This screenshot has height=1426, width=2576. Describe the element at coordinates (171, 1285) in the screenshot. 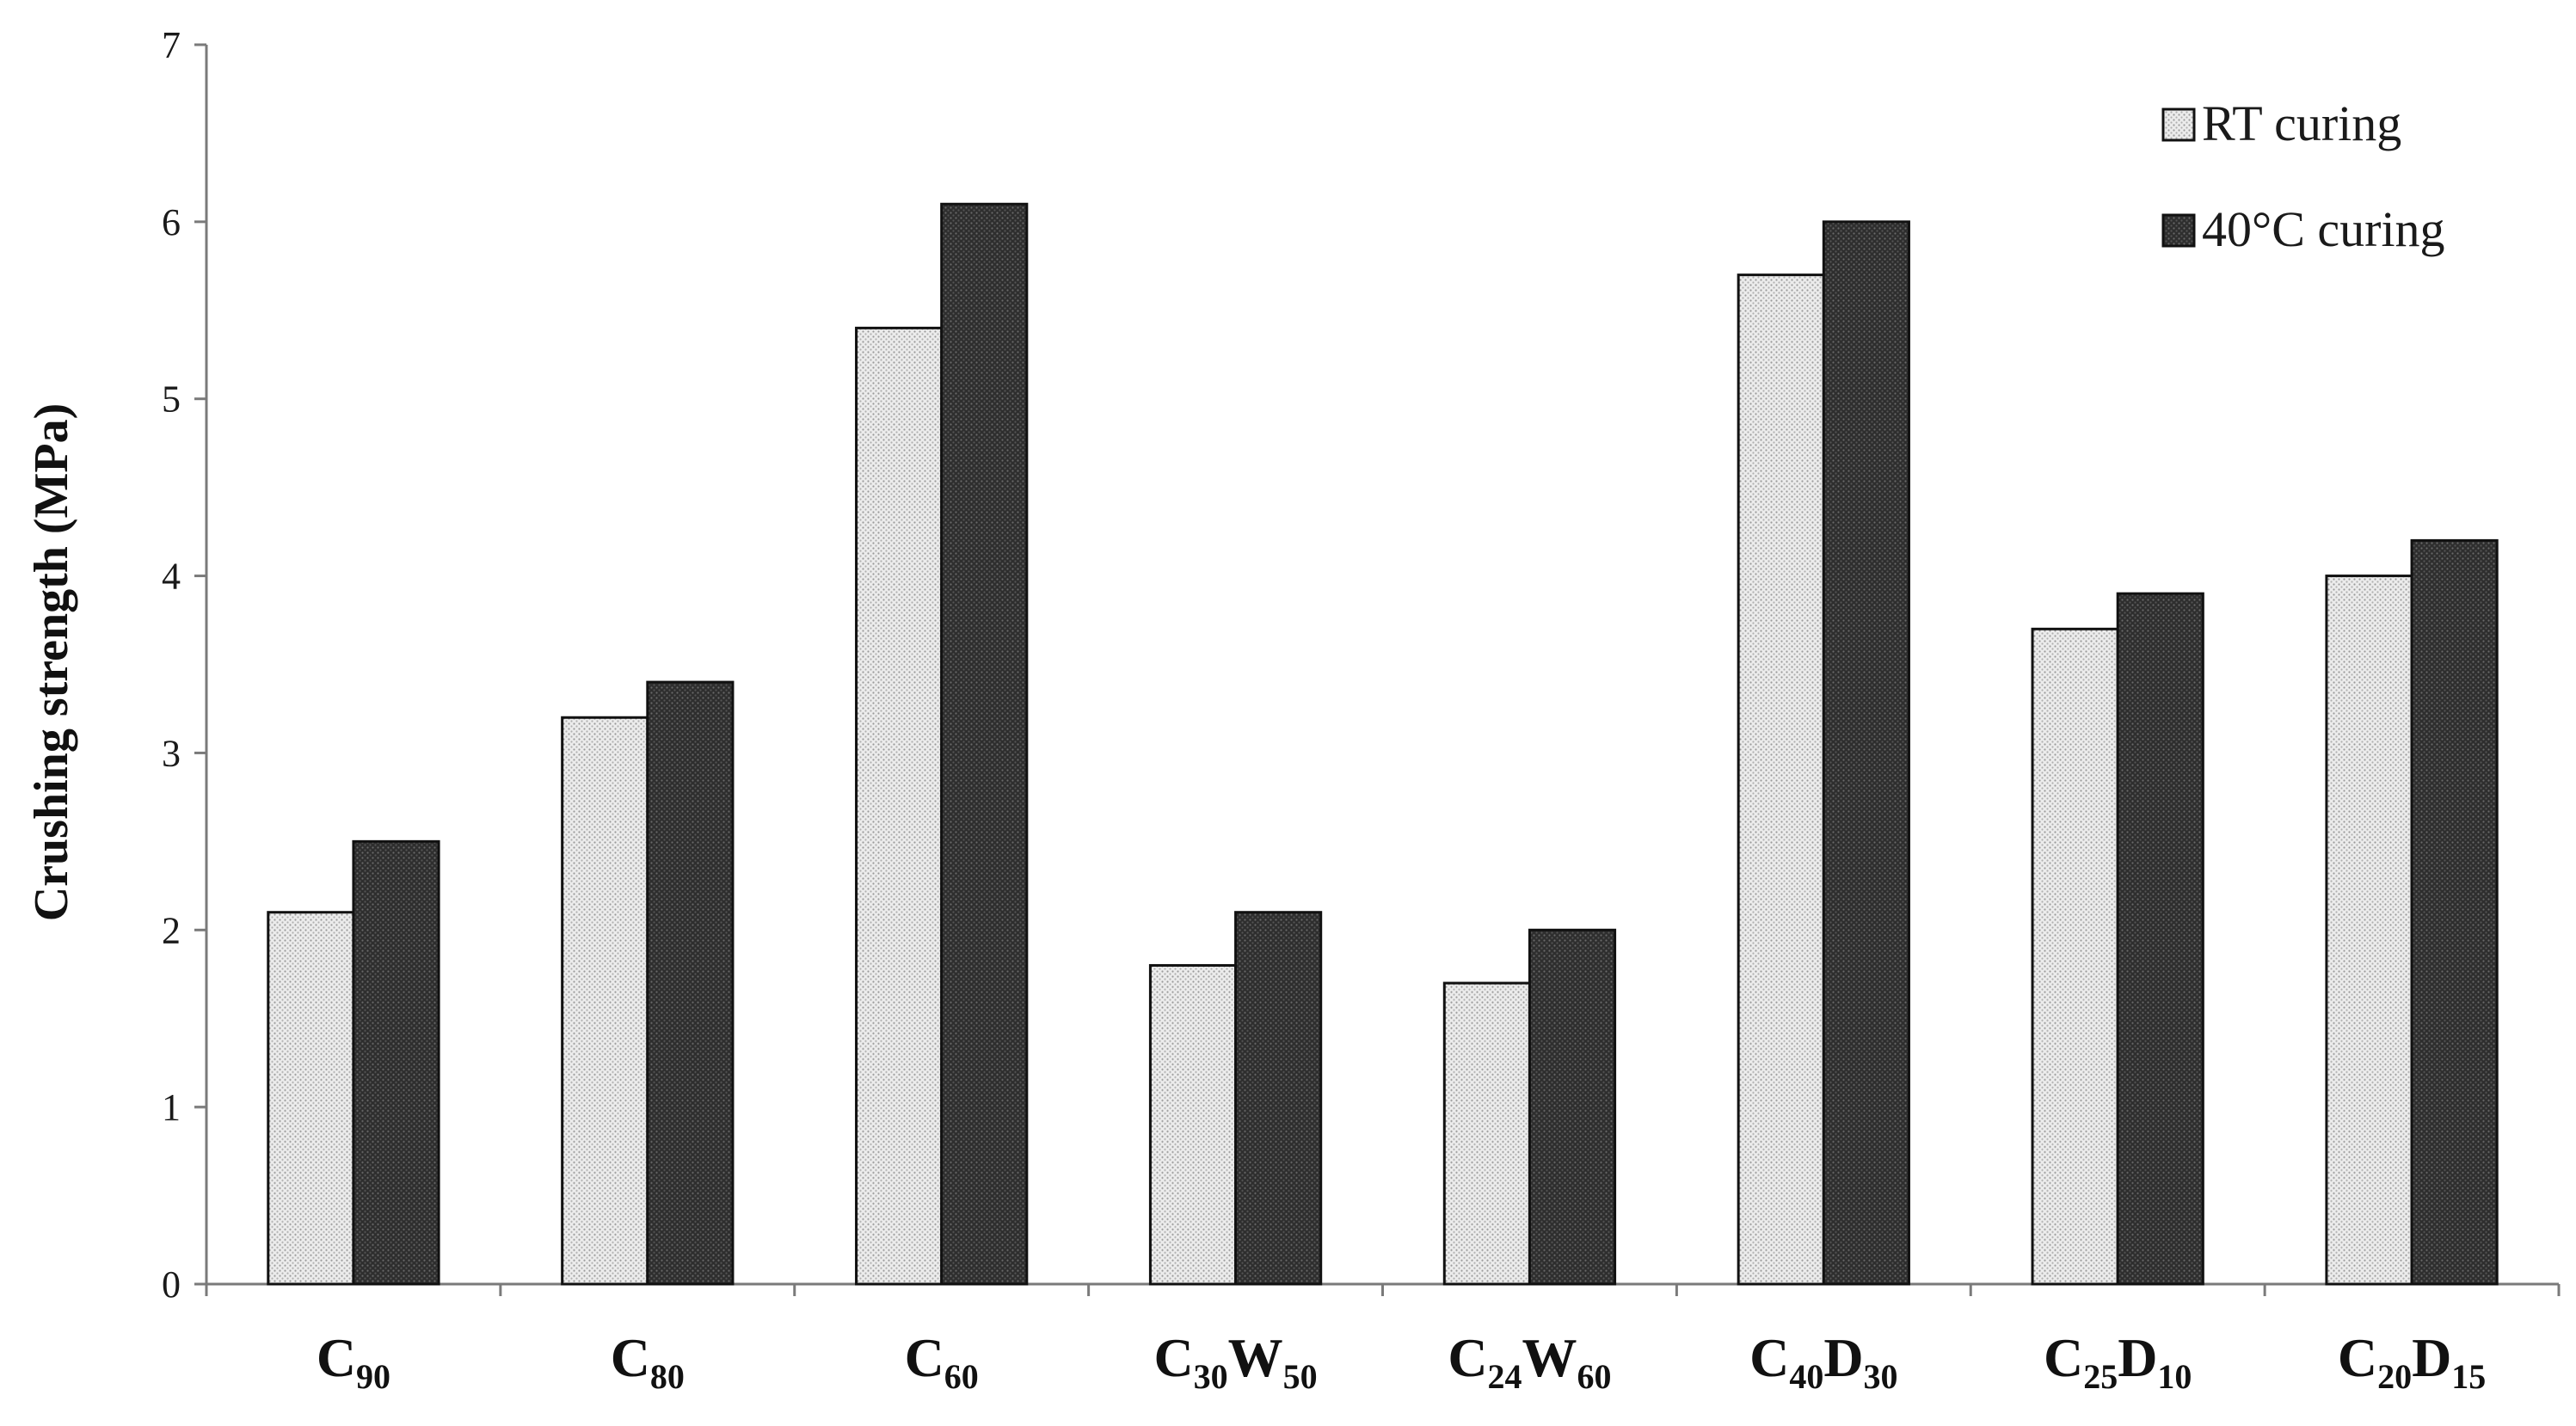

I see `y-tick-label: 0` at that location.